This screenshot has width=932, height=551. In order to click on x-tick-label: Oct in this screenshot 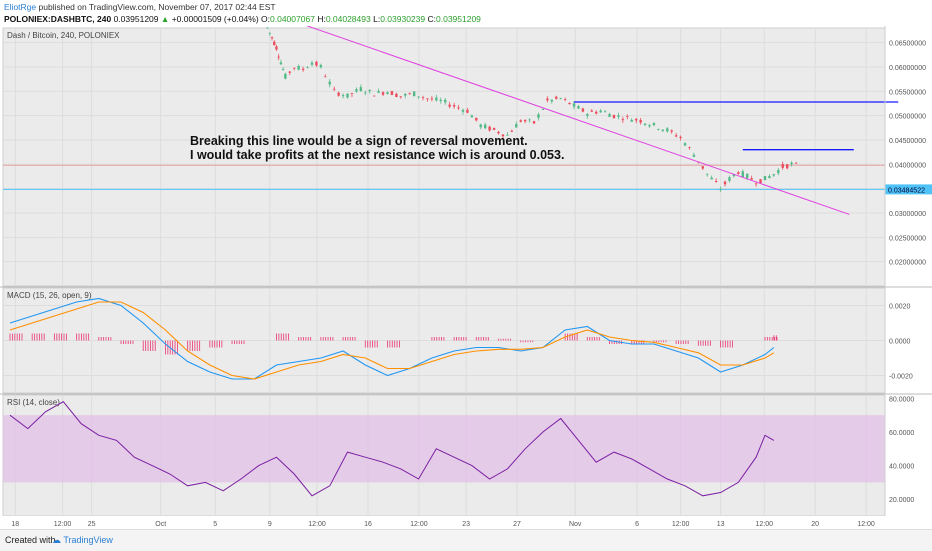, I will do `click(160, 524)`.